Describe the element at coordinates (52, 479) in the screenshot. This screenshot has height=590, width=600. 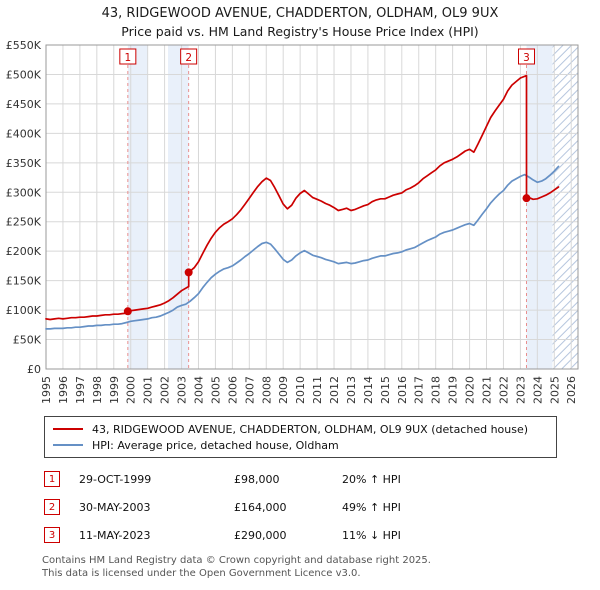
I see `sale-number-badge: 1` at that location.